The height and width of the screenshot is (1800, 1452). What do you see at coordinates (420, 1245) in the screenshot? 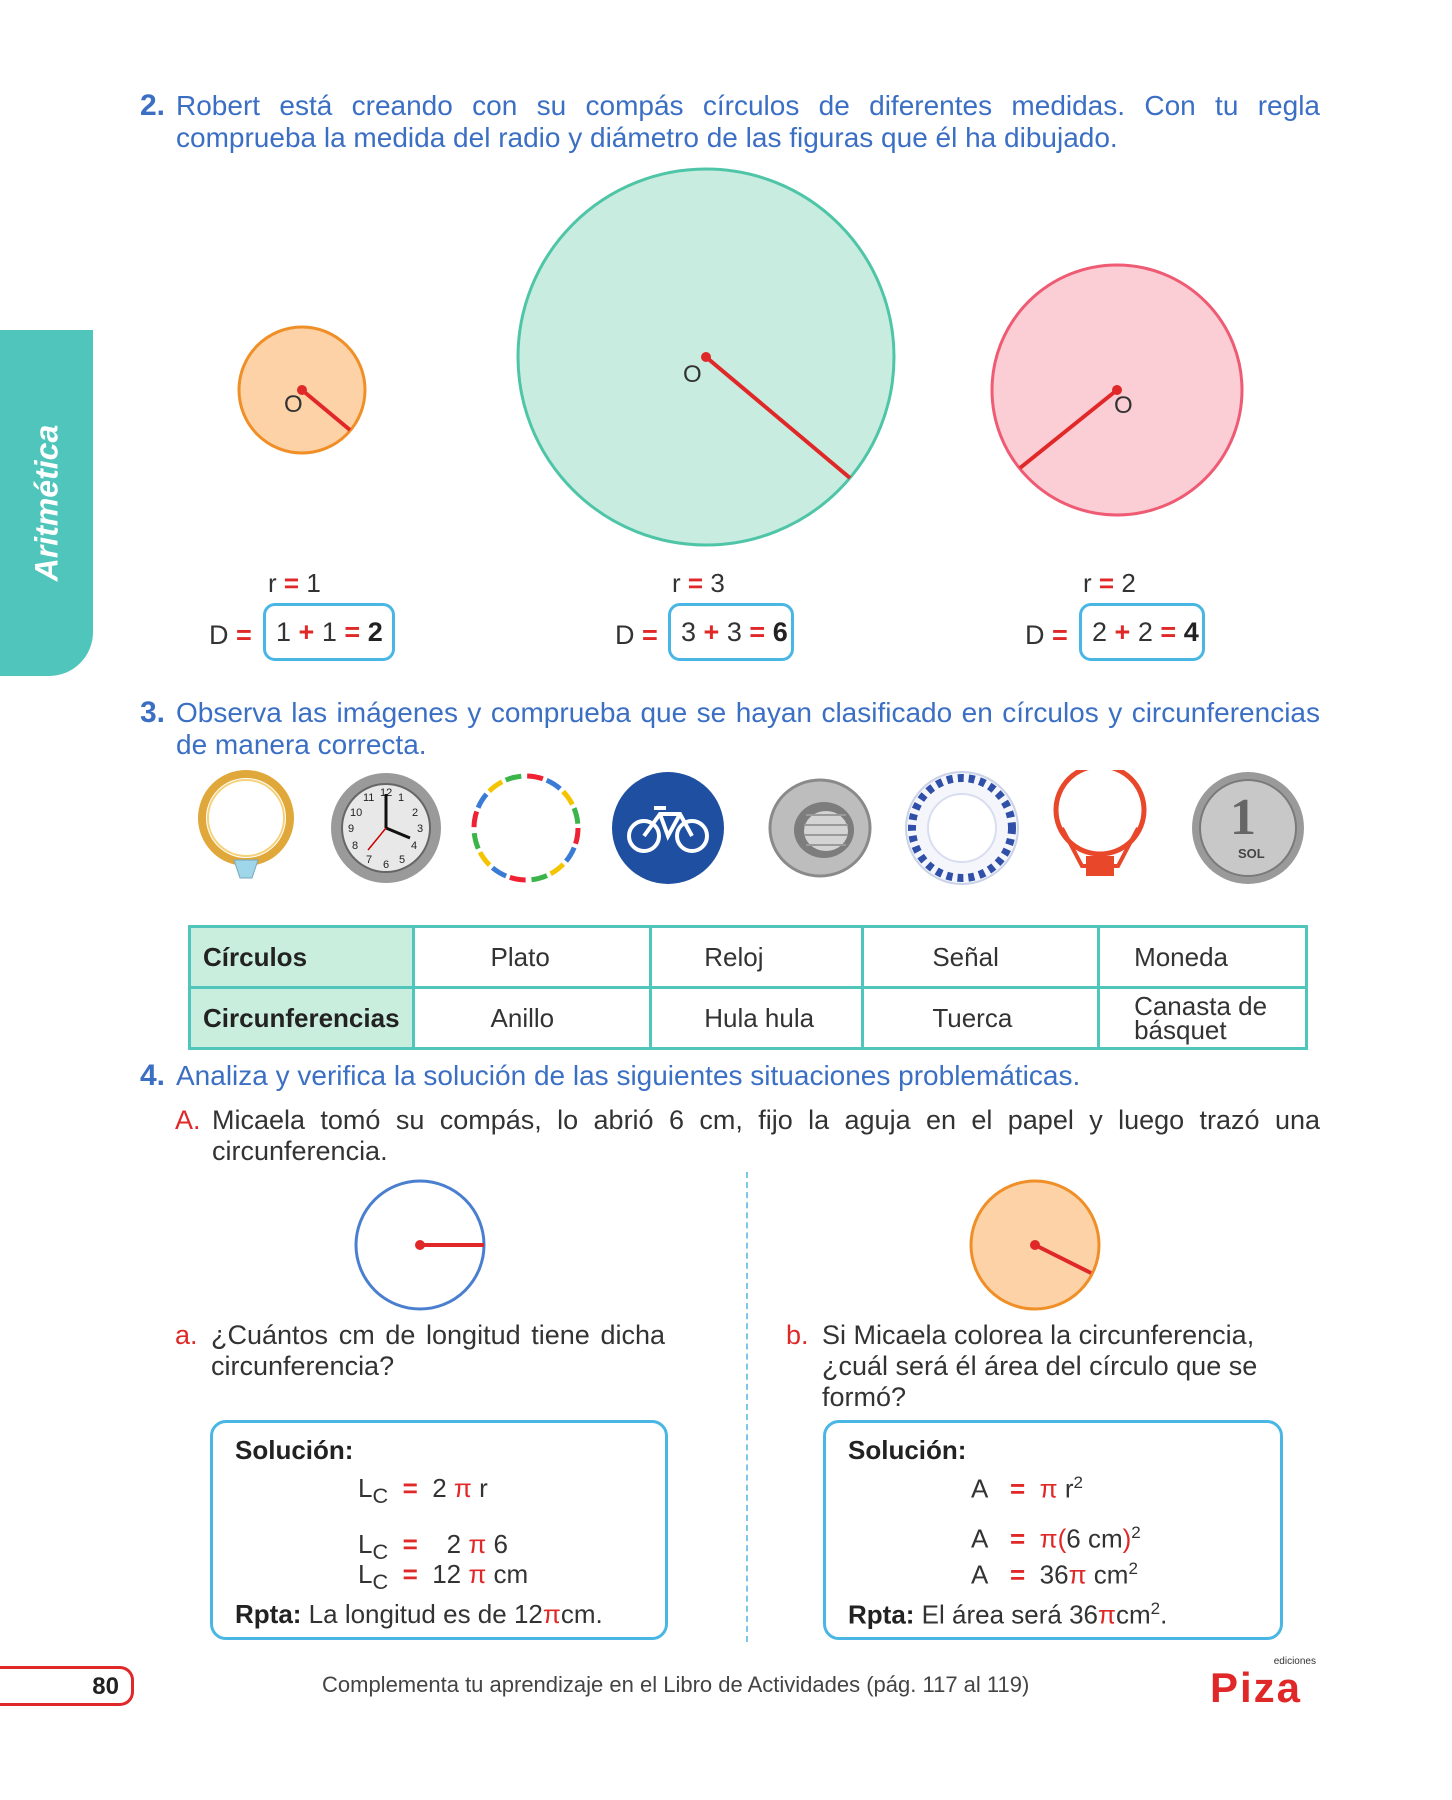
I see `circumference-figure` at bounding box center [420, 1245].